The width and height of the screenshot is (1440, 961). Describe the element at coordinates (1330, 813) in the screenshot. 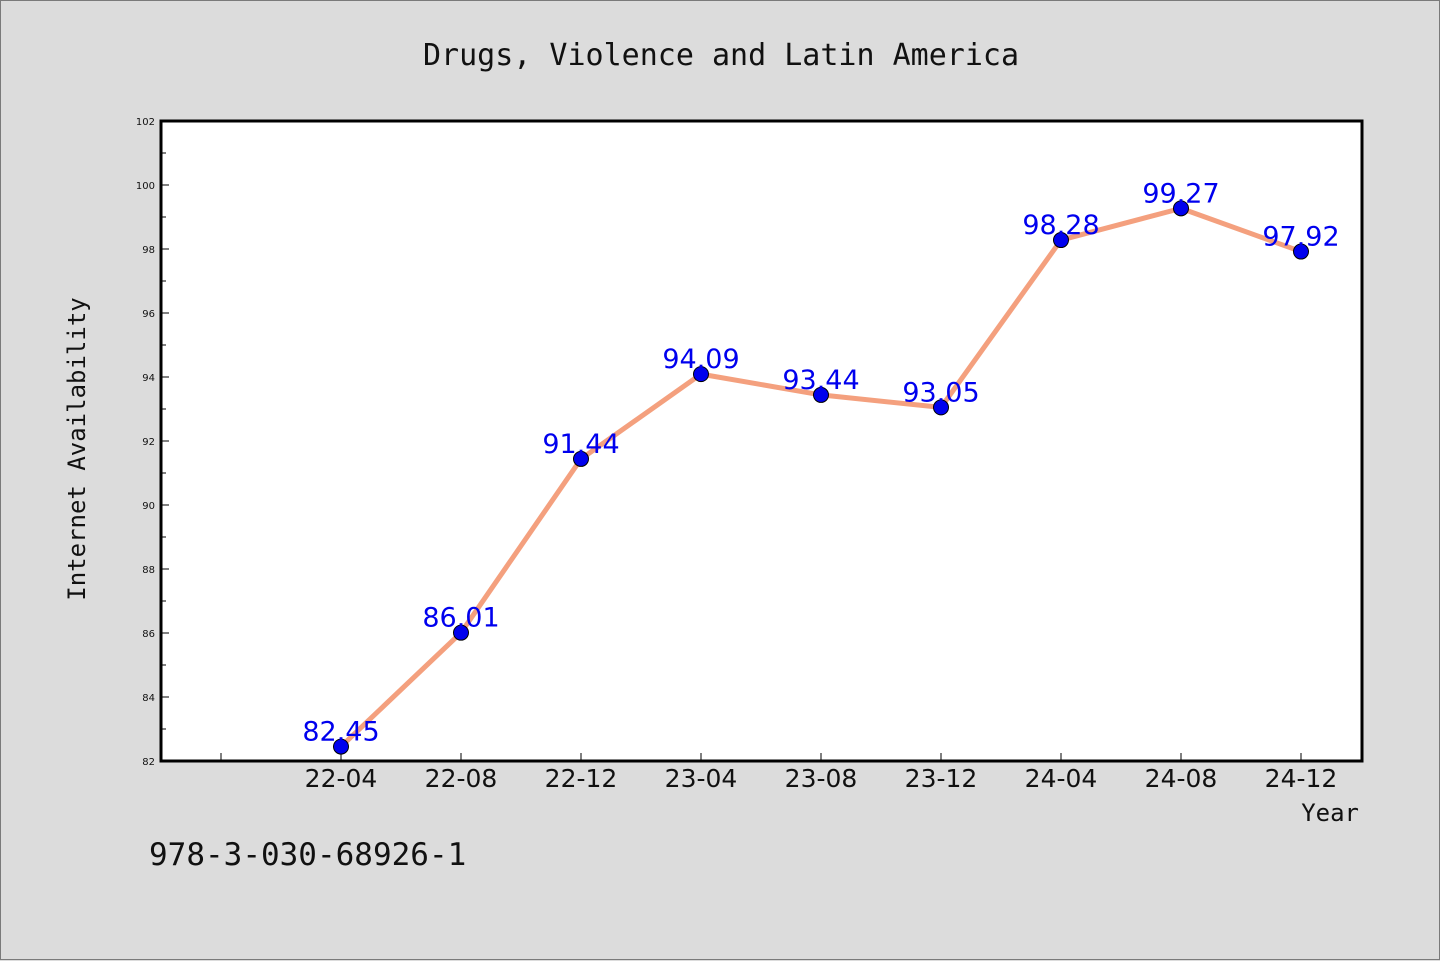

I see `x-axis-label: Year` at that location.